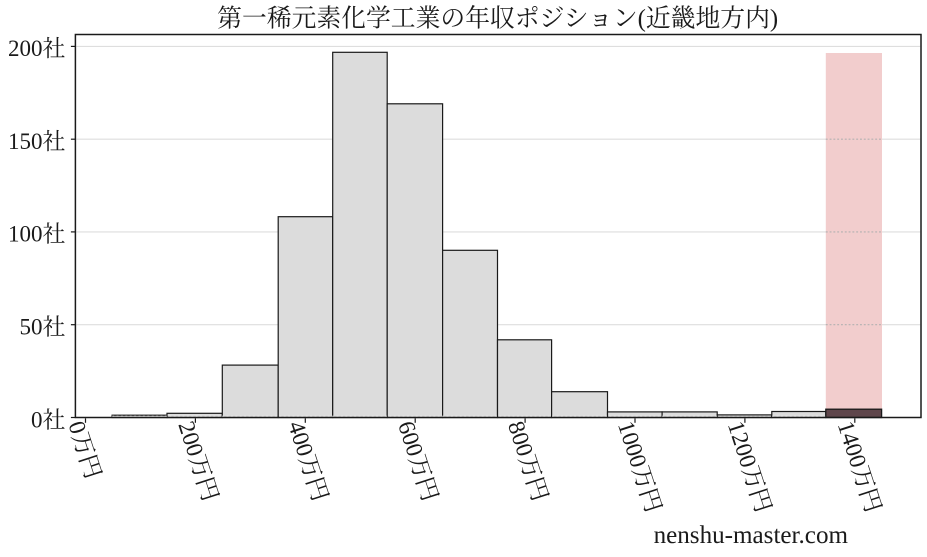  I want to click on svg-text: 0社, so click(48, 419).